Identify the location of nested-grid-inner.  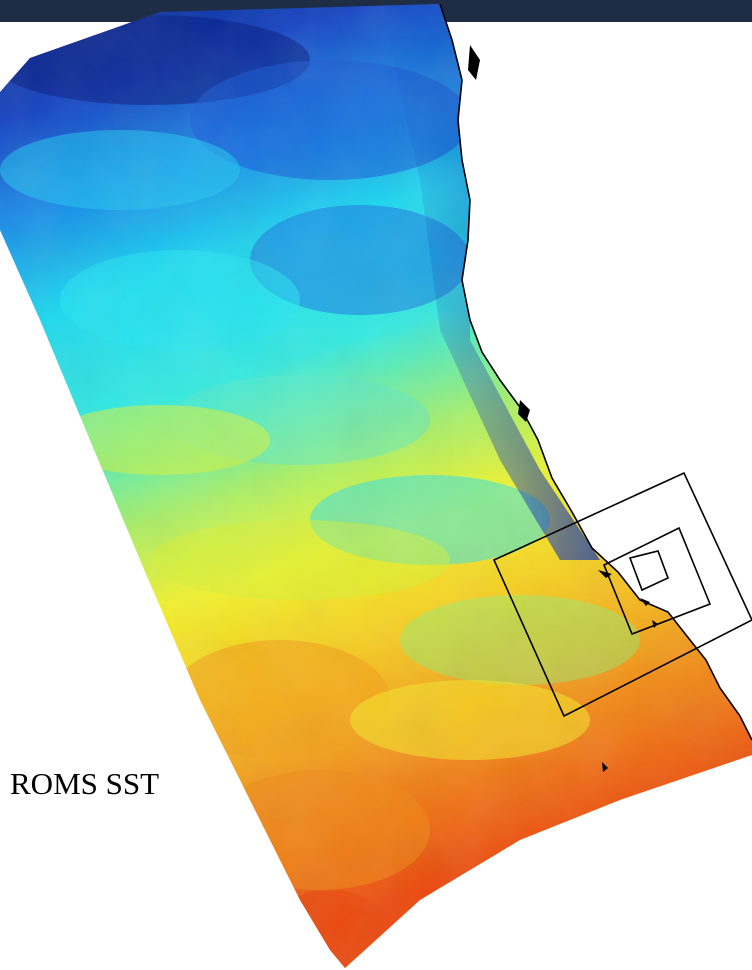
(649, 571).